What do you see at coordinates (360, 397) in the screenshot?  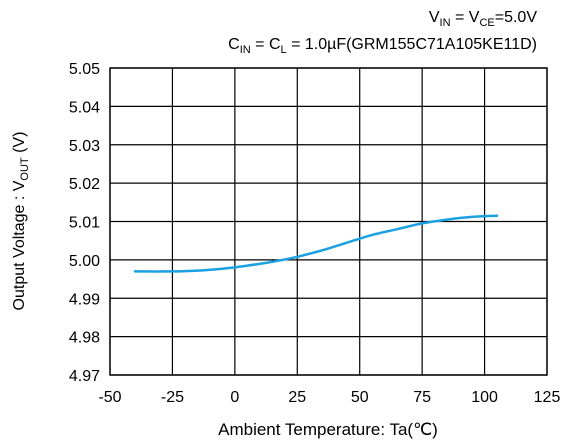 I see `x-tick-label: 50` at bounding box center [360, 397].